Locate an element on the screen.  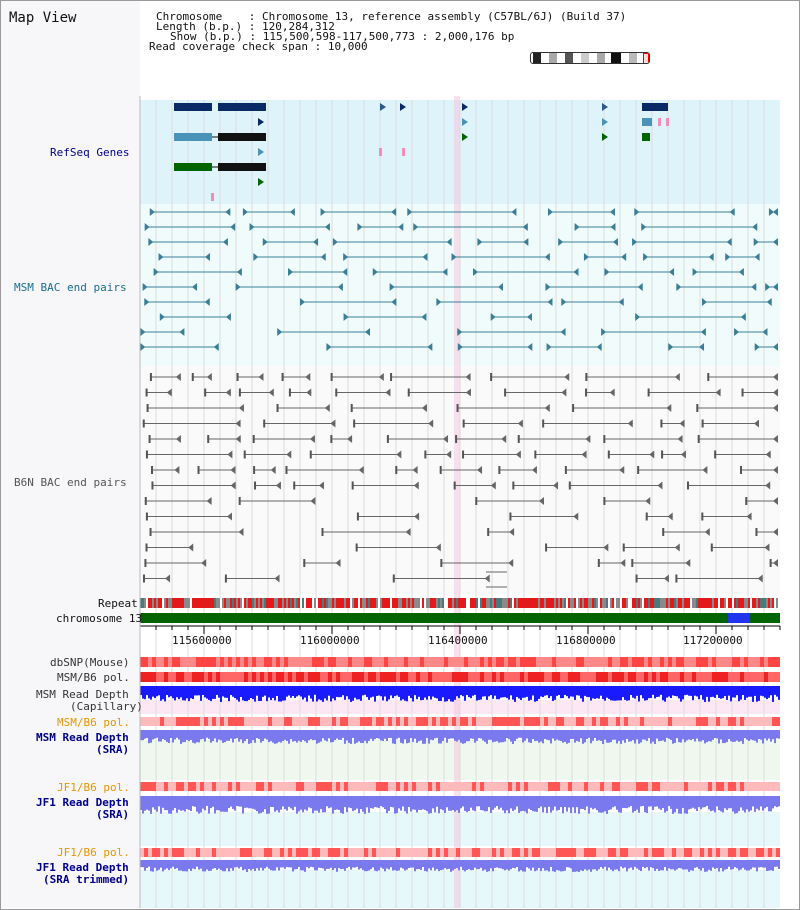
track-label-msm-b6-pol: MSM/B6 pol. is located at coordinates (93, 677).